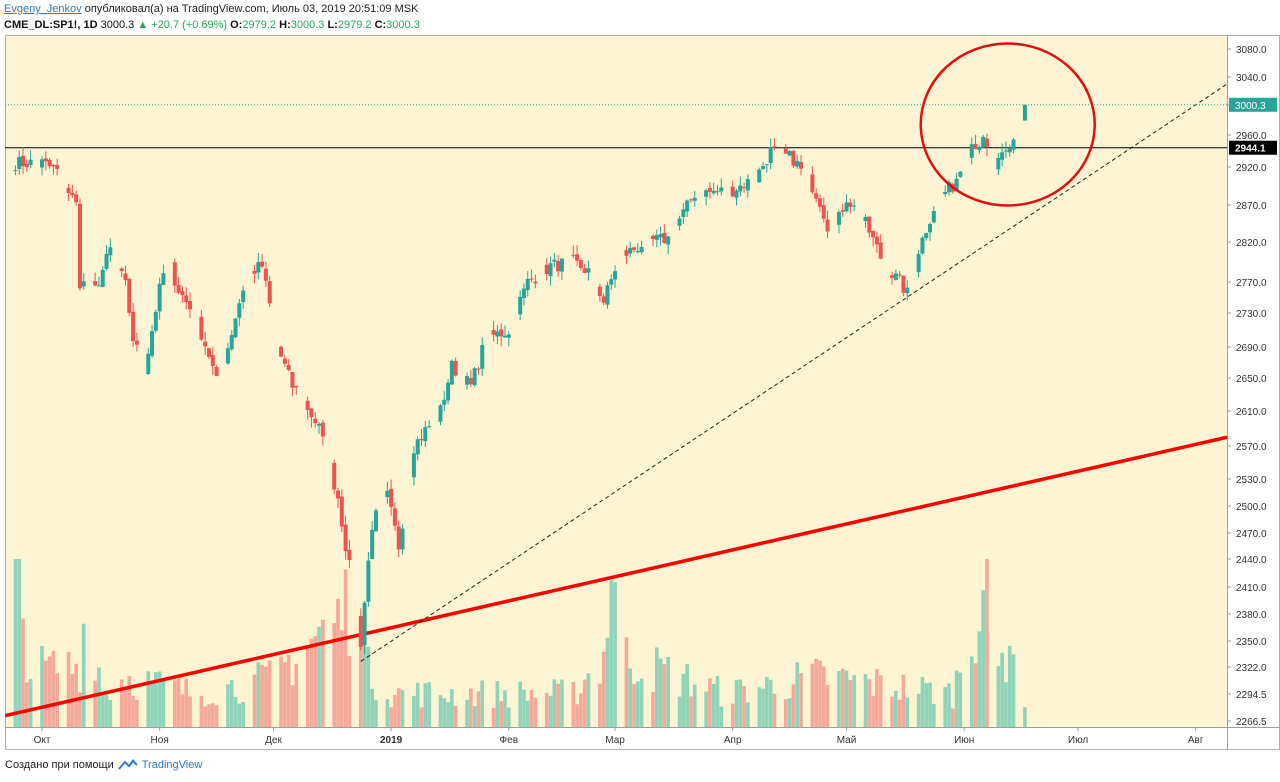 This screenshot has width=1280, height=782. What do you see at coordinates (42, 740) in the screenshot?
I see `time-tick-label: Окт` at bounding box center [42, 740].